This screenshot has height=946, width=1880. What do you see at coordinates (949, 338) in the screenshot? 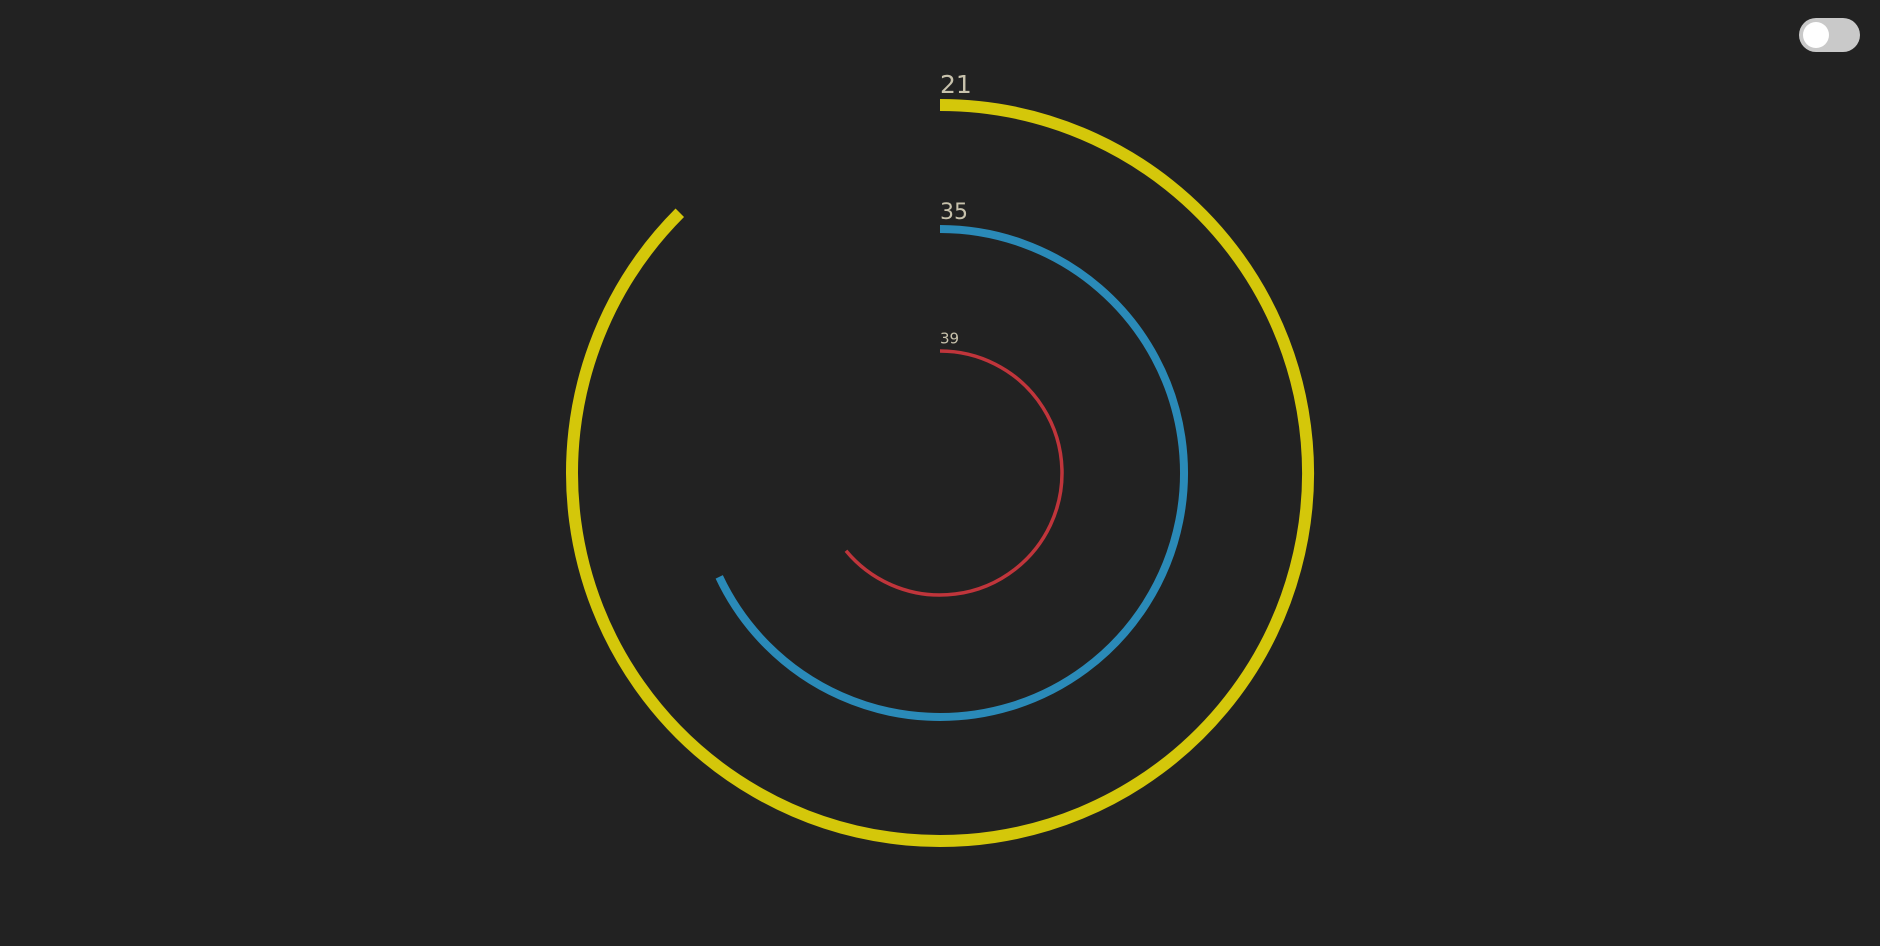
I see `inner-ring-label: 39` at bounding box center [949, 338].